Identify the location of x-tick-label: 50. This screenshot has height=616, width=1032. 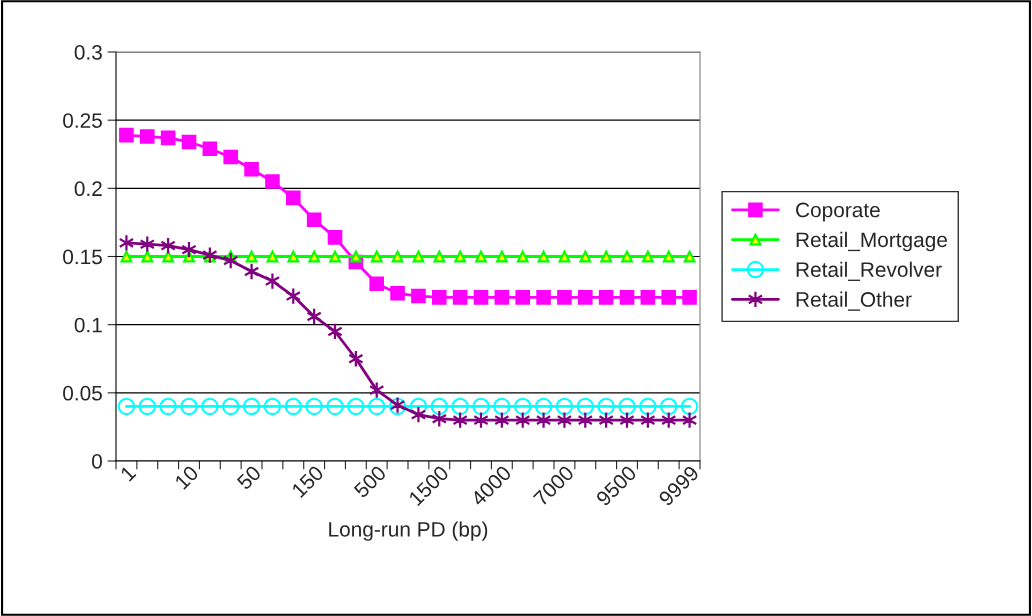
(249, 477).